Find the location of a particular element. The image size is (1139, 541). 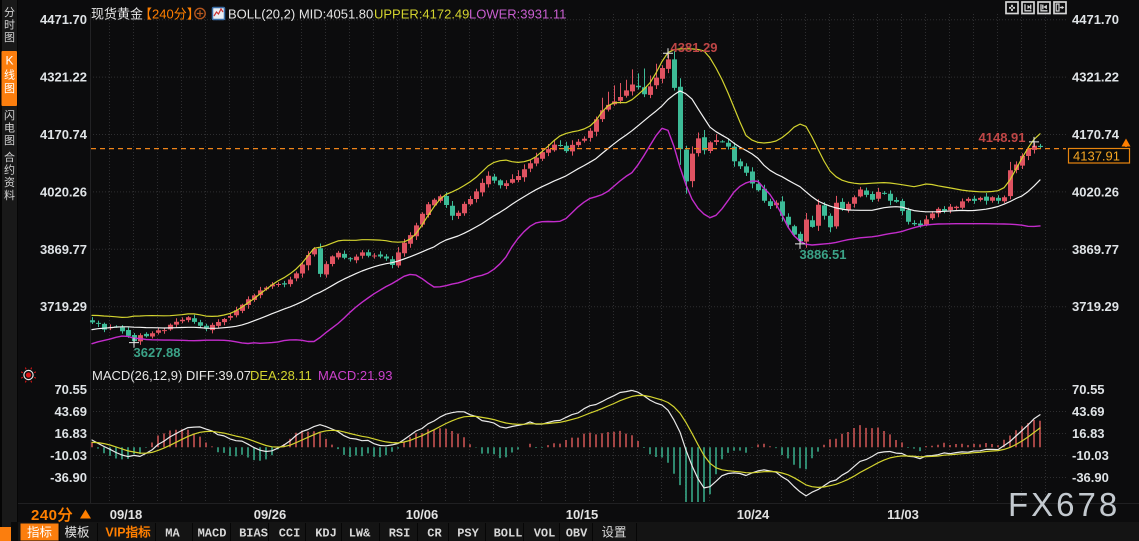

svg-text: MACD is located at coordinates (212, 534).